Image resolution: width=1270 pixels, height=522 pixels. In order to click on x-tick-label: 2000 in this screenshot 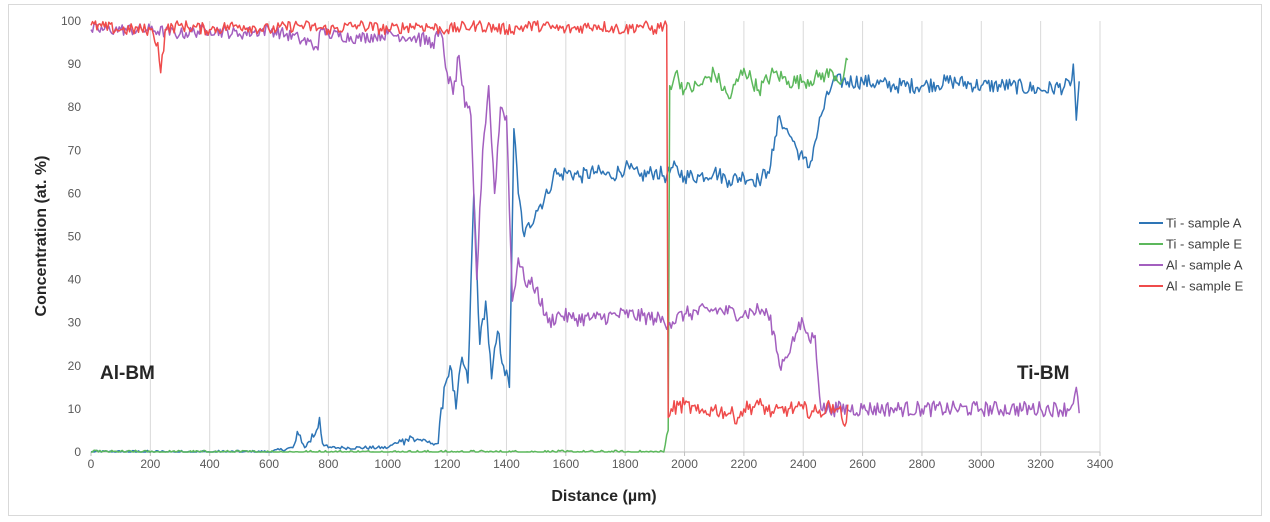, I will do `click(684, 464)`.